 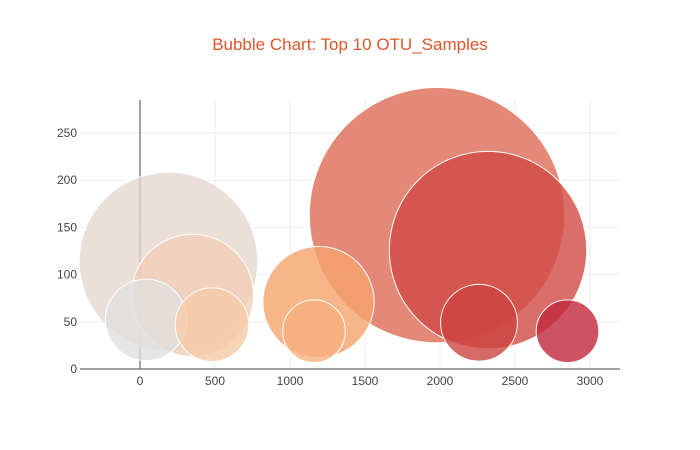 I want to click on x-tick-label: 0, so click(x=140, y=381).